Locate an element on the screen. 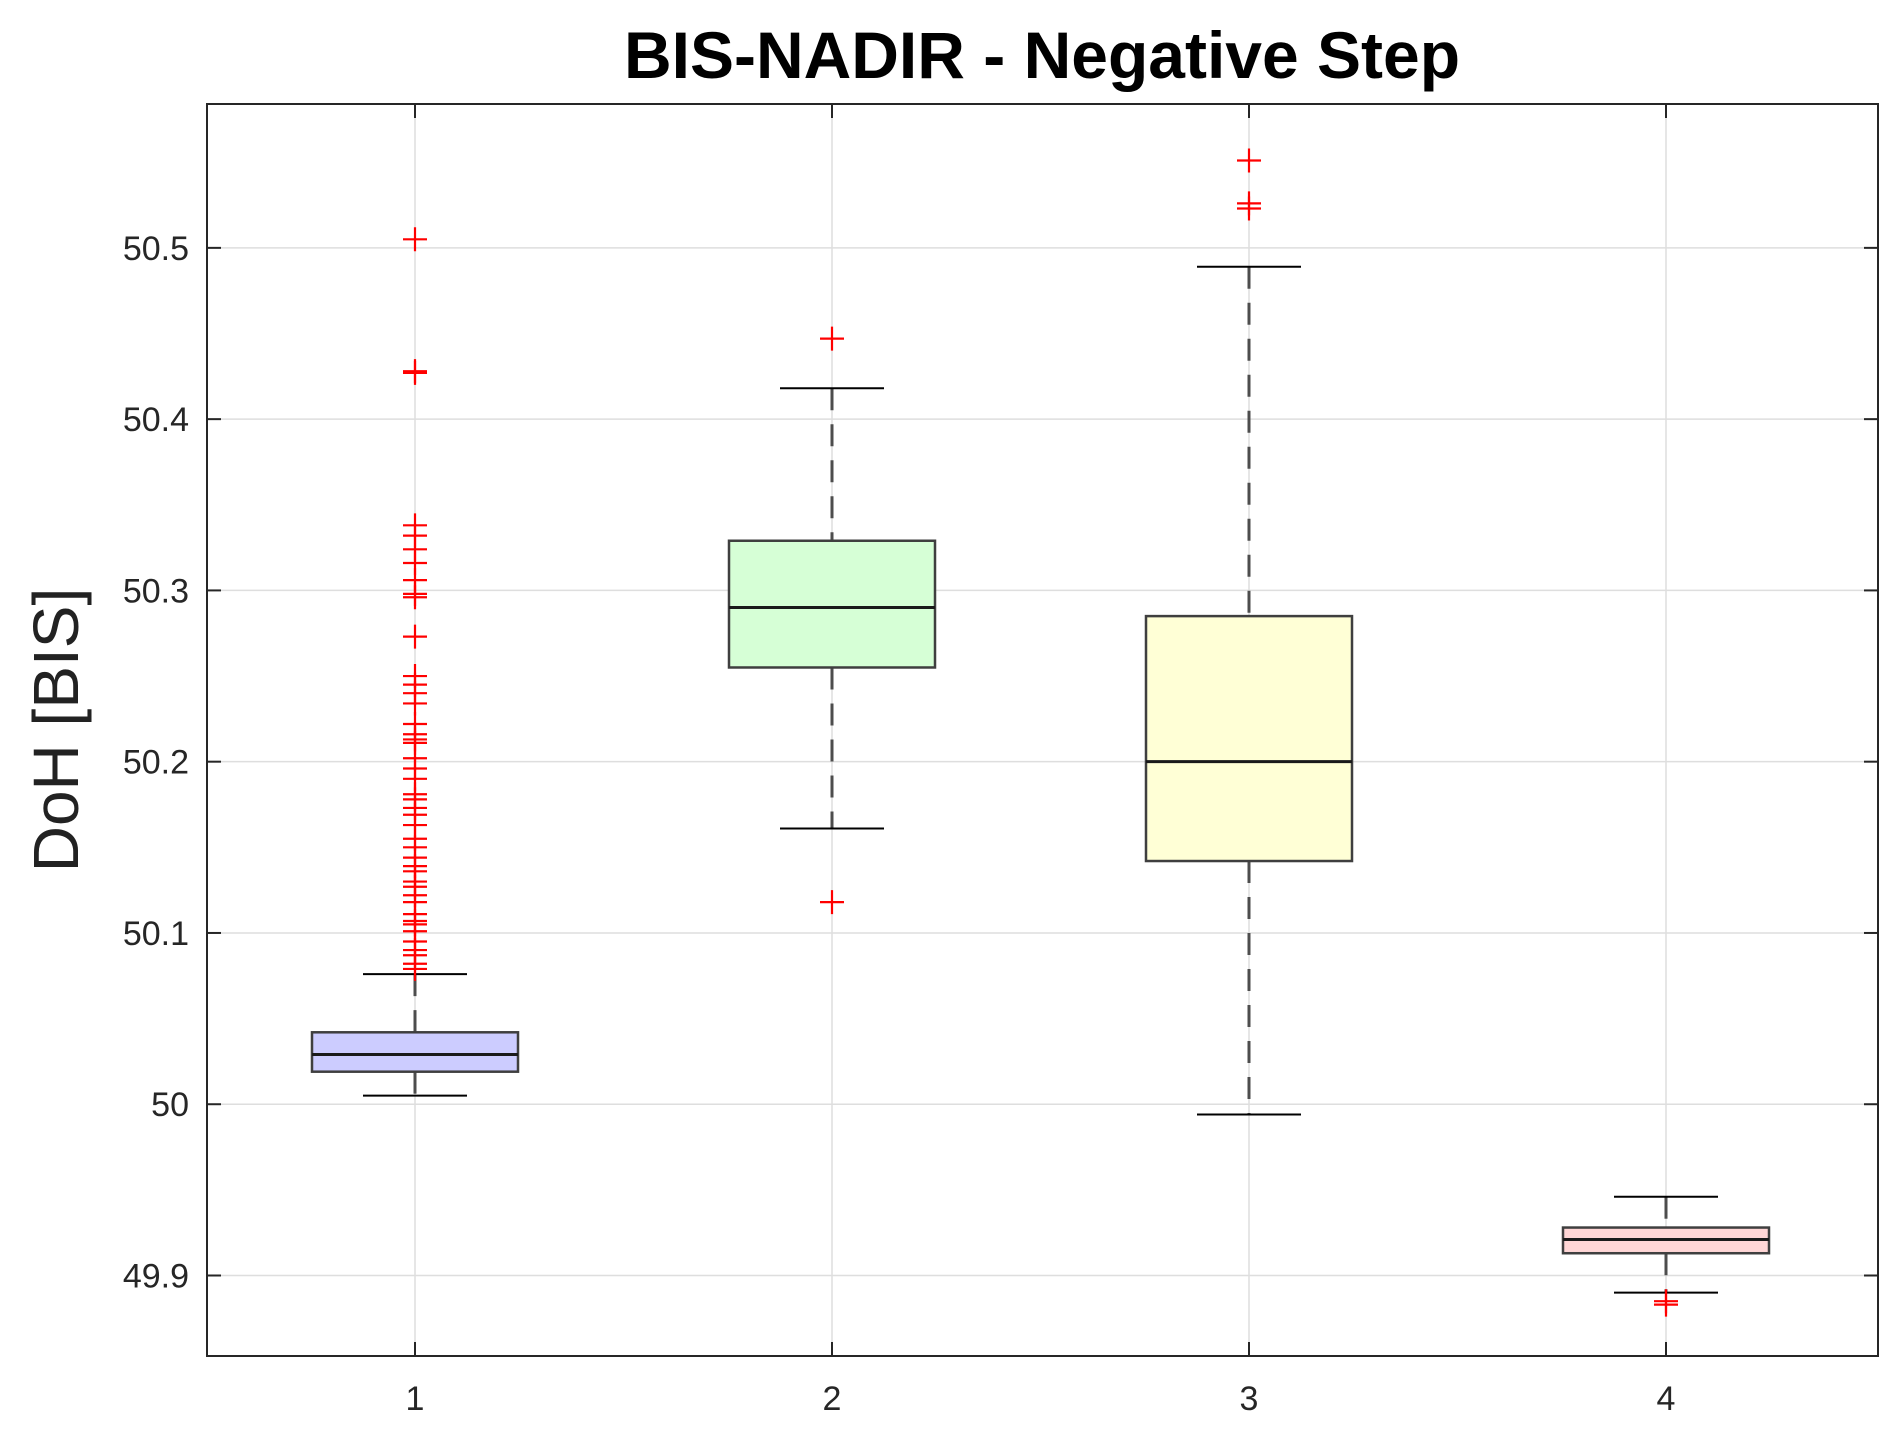  x-tick-label: 1 is located at coordinates (415, 1399).